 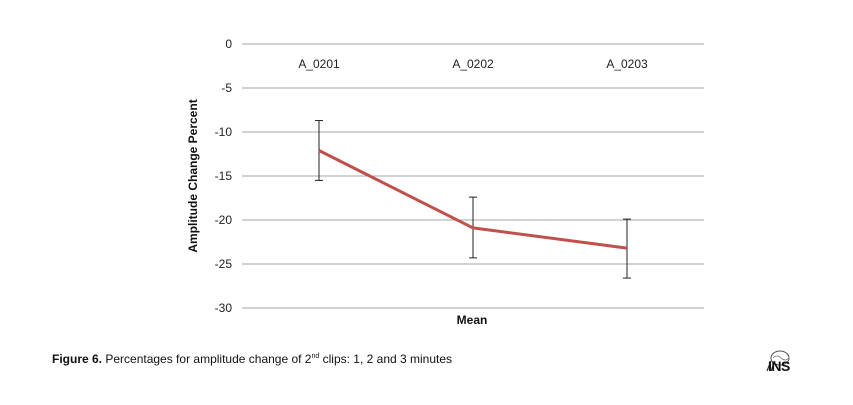 What do you see at coordinates (779, 366) in the screenshot?
I see `logo-text: INS` at bounding box center [779, 366].